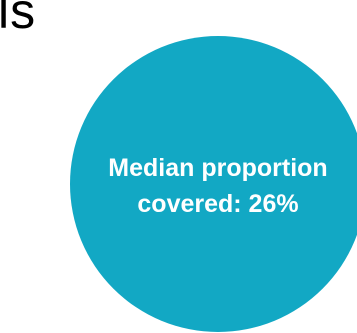 This screenshot has width=357, height=333. Describe the element at coordinates (218, 204) in the screenshot. I see `stat-label-line-2: covered: 26%` at that location.